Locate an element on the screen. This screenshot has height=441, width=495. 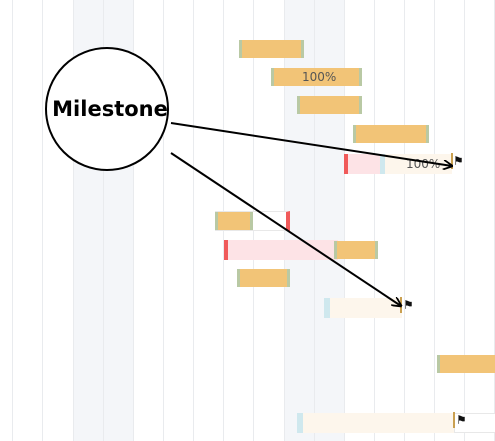
milestone-callout: Milestone is located at coordinates (107, 109).